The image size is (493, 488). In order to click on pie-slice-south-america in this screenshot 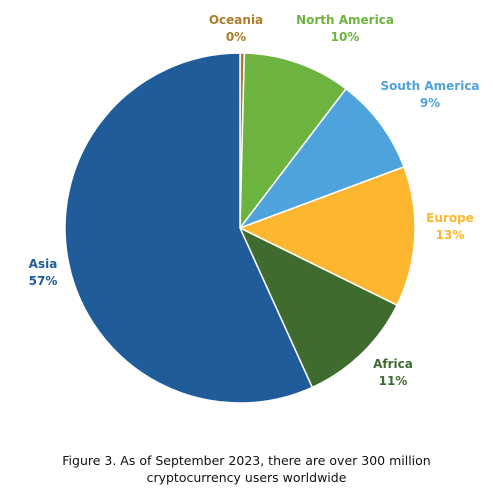, I will do `click(321, 158)`.